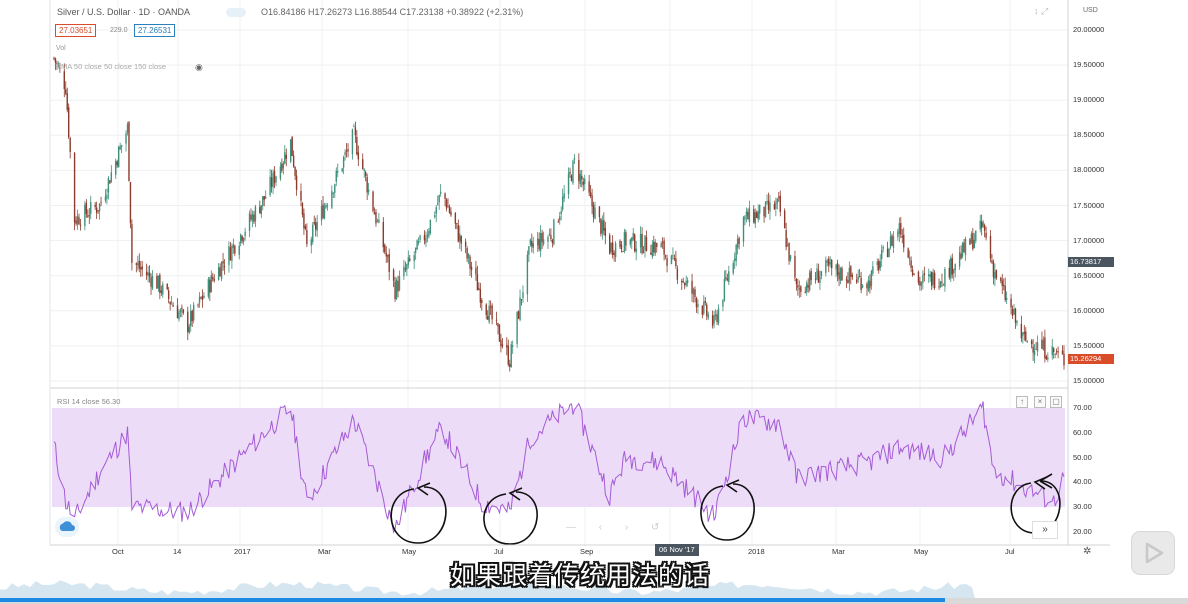 This screenshot has height=604, width=1188. I want to click on pane-move-icon: ↑, so click(1022, 402).